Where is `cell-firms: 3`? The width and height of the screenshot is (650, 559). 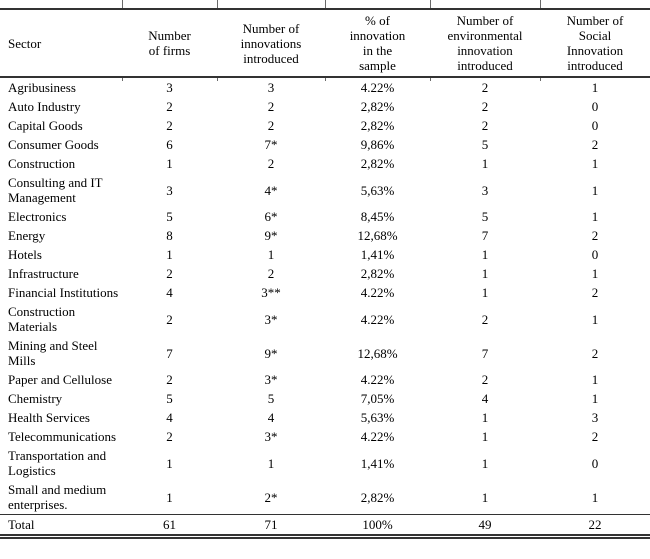 cell-firms: 3 is located at coordinates (169, 87).